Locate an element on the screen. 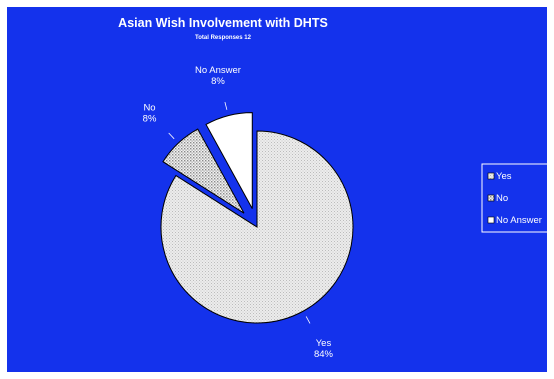  legend-label-no: No is located at coordinates (502, 198).